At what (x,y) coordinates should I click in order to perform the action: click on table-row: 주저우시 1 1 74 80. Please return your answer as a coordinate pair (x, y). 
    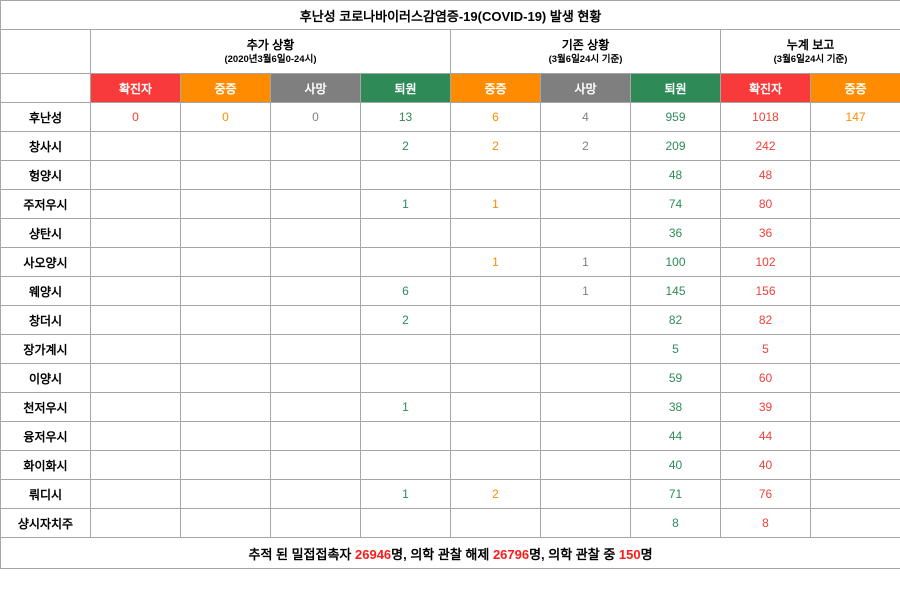
    Looking at the image, I should click on (450, 204).